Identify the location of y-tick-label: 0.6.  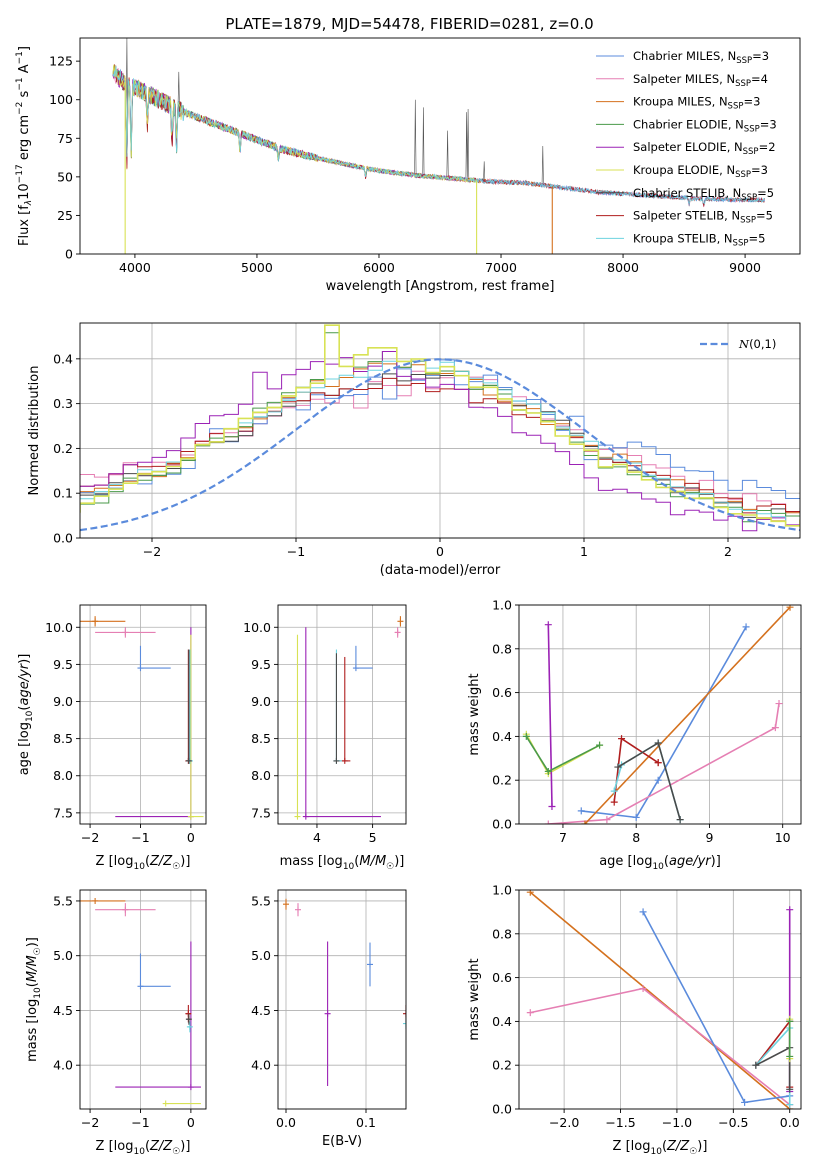
(502, 692).